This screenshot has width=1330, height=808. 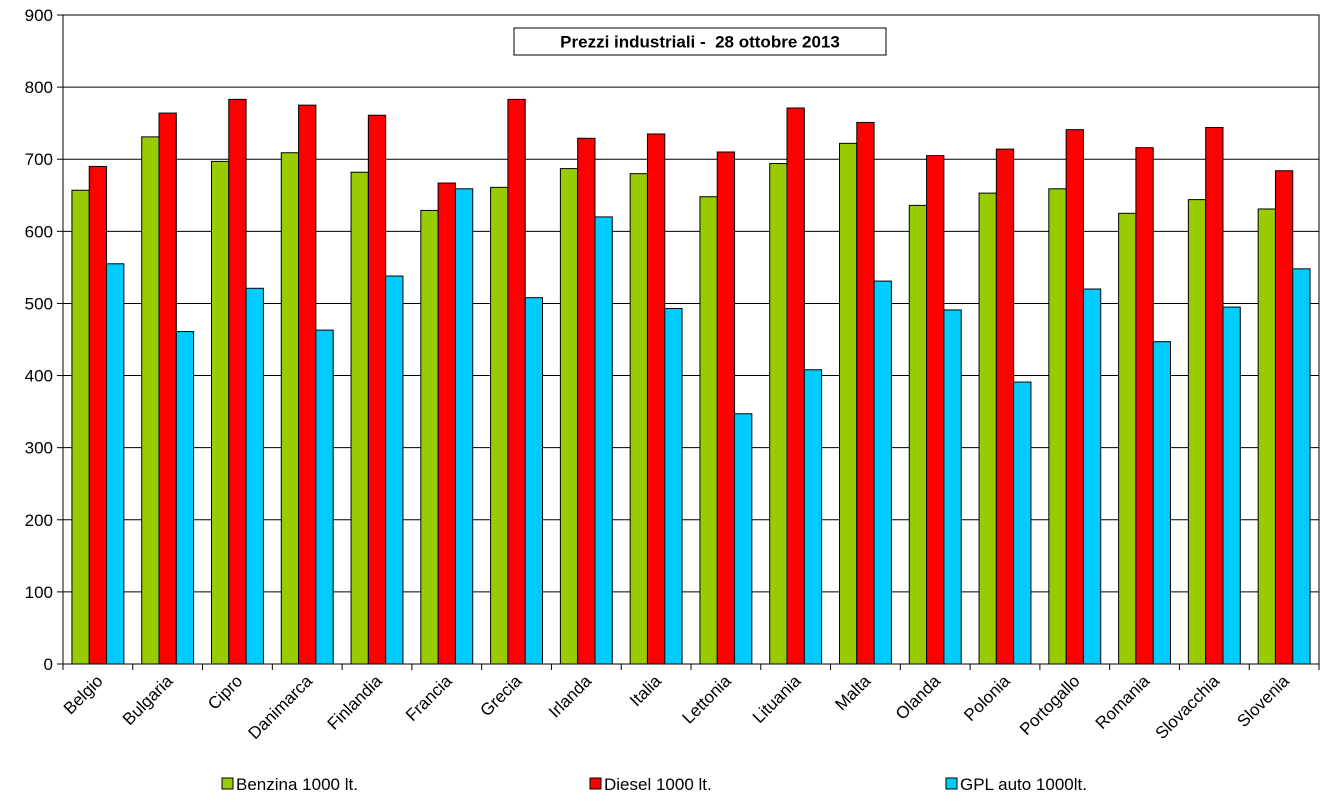 I want to click on x-tick-label: Grecia, so click(x=501, y=695).